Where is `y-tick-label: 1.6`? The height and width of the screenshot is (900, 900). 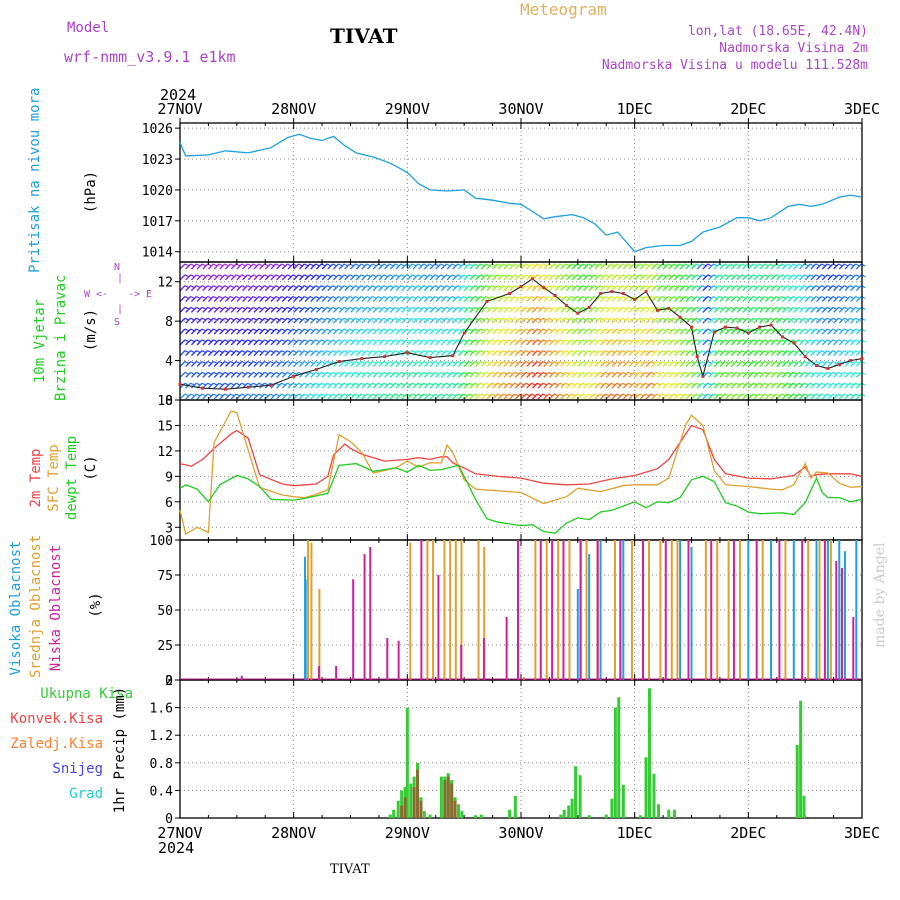
y-tick-label: 1.6 is located at coordinates (161, 709).